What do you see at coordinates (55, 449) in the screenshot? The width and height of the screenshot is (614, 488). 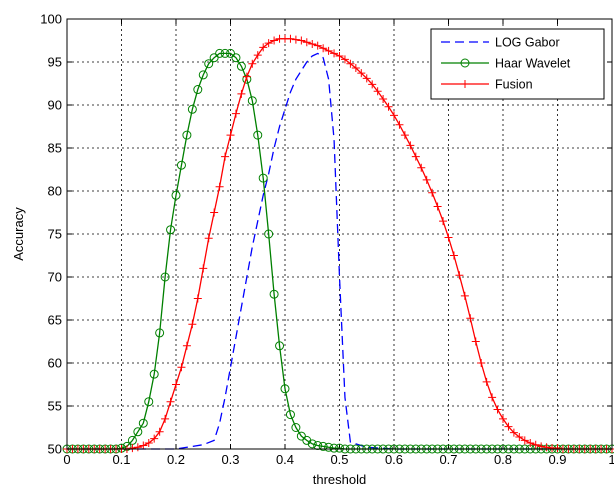 I see `y-tick-label: 50` at bounding box center [55, 449].